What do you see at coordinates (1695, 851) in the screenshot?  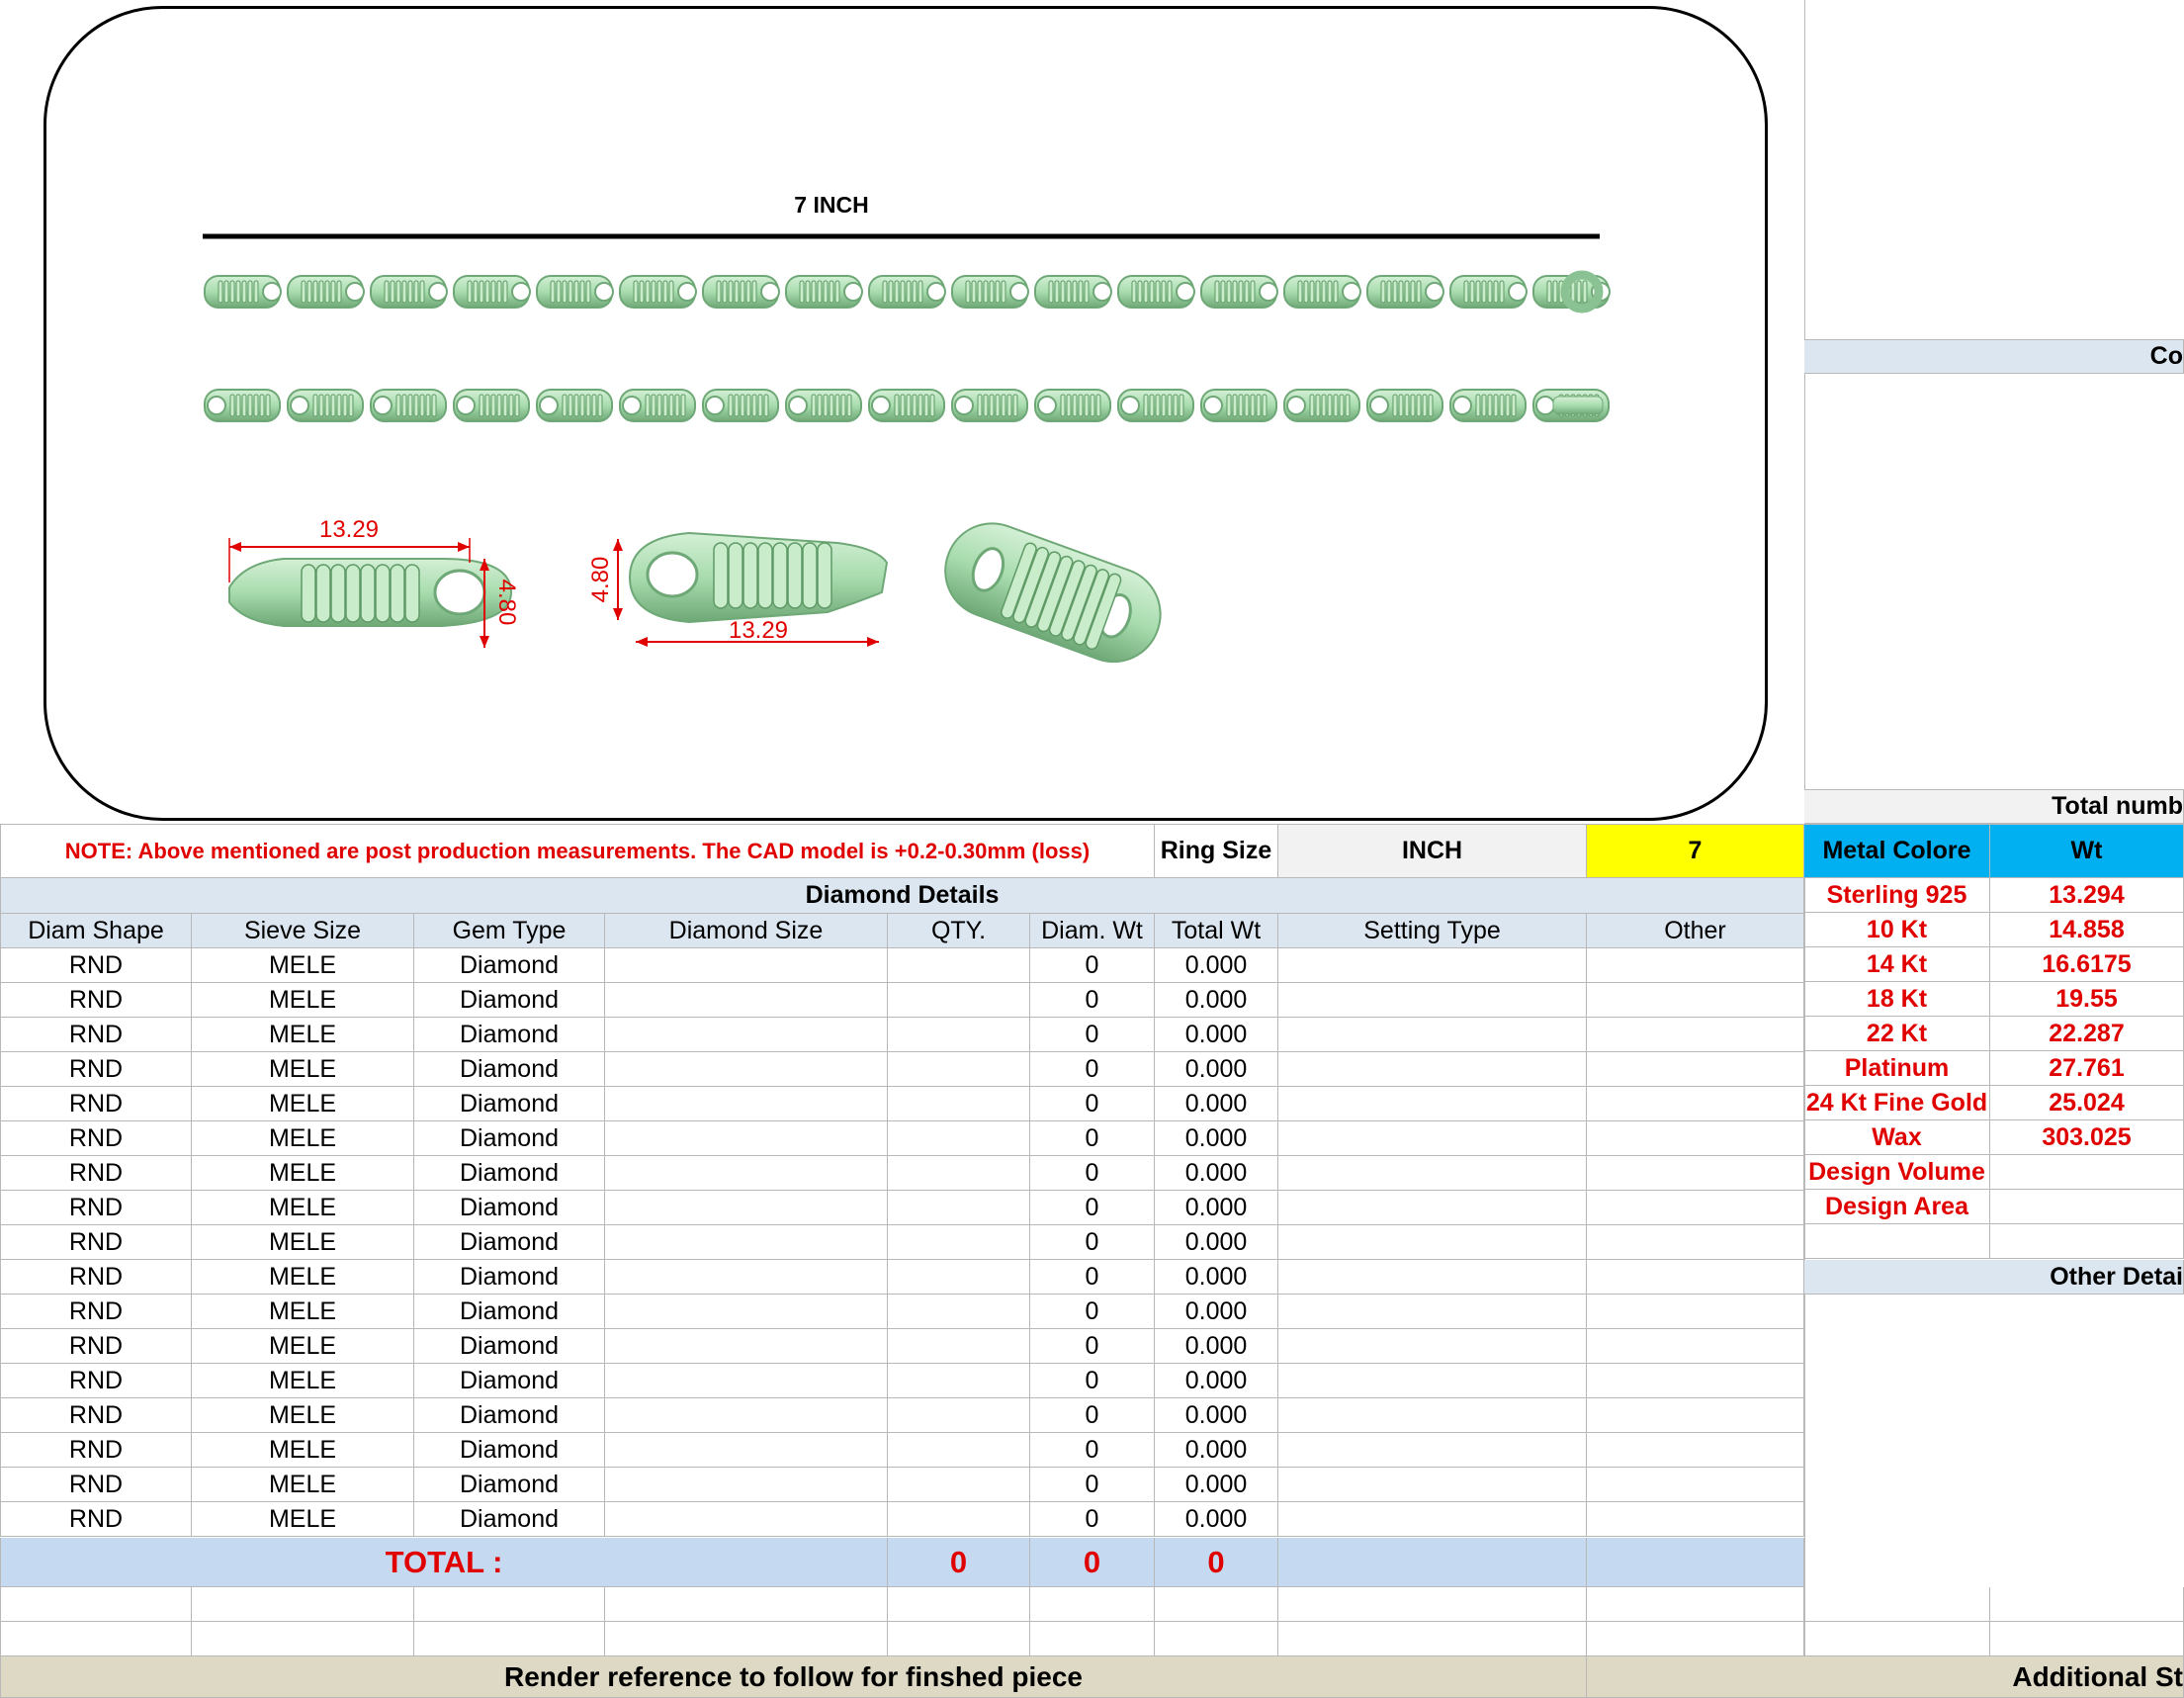 I see `ring-size-value: 7` at bounding box center [1695, 851].